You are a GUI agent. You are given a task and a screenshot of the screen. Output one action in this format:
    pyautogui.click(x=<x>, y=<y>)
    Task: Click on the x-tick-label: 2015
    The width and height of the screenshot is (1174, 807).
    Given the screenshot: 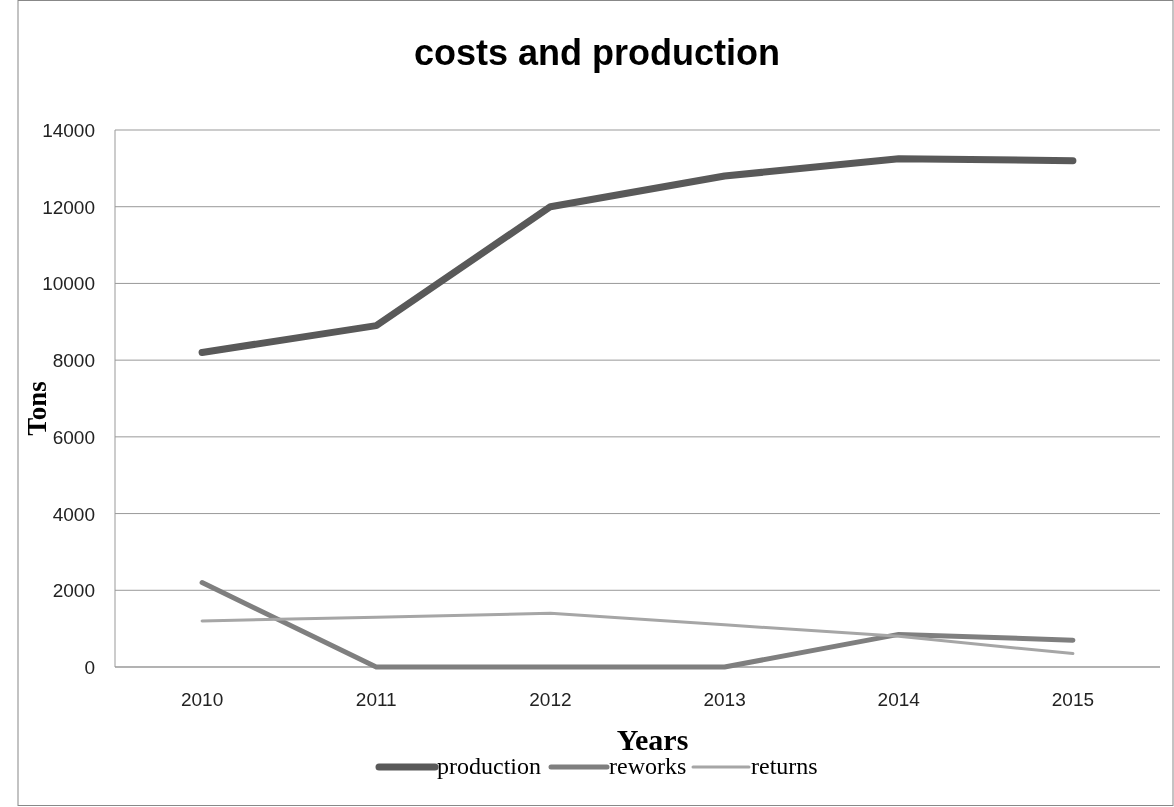 What is the action you would take?
    pyautogui.click(x=1073, y=699)
    